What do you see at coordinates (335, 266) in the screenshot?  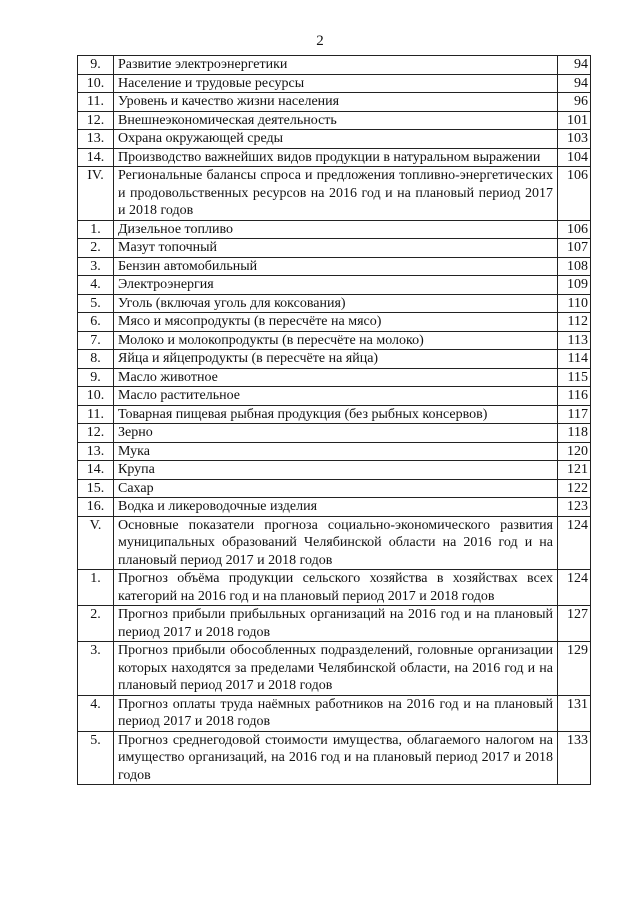 I see `toc-title: Бензин автомобильный` at bounding box center [335, 266].